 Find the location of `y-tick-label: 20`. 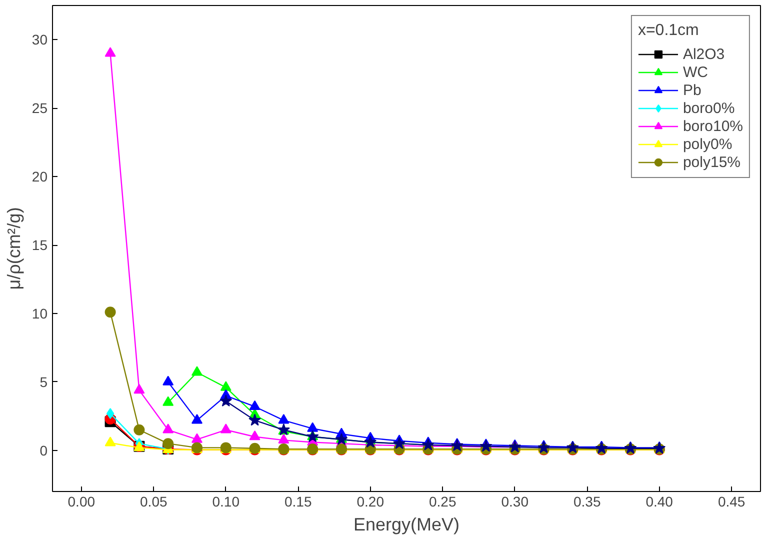

y-tick-label: 20 is located at coordinates (40, 176).